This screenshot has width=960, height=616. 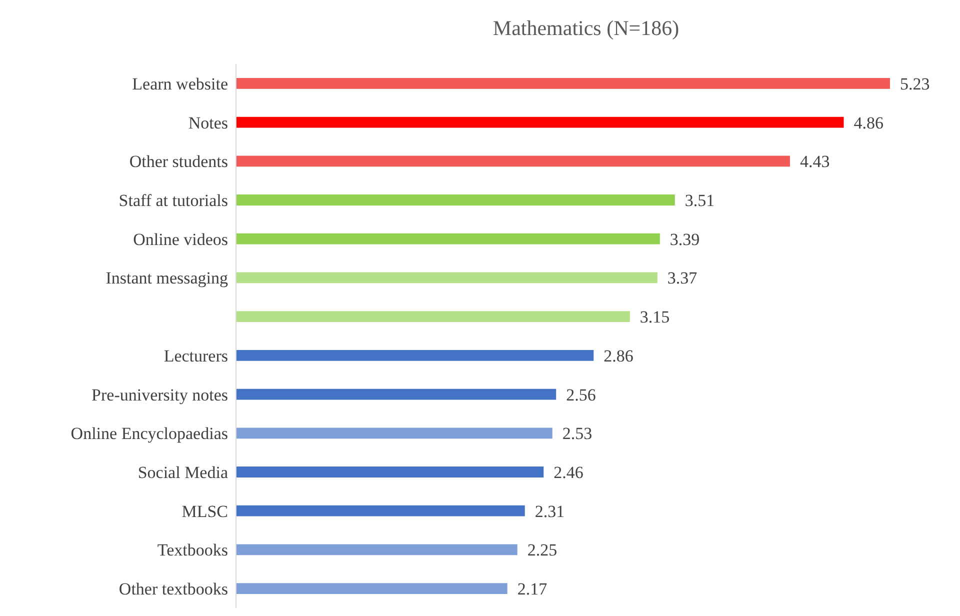 I want to click on data-label: 2.56, so click(x=581, y=394).